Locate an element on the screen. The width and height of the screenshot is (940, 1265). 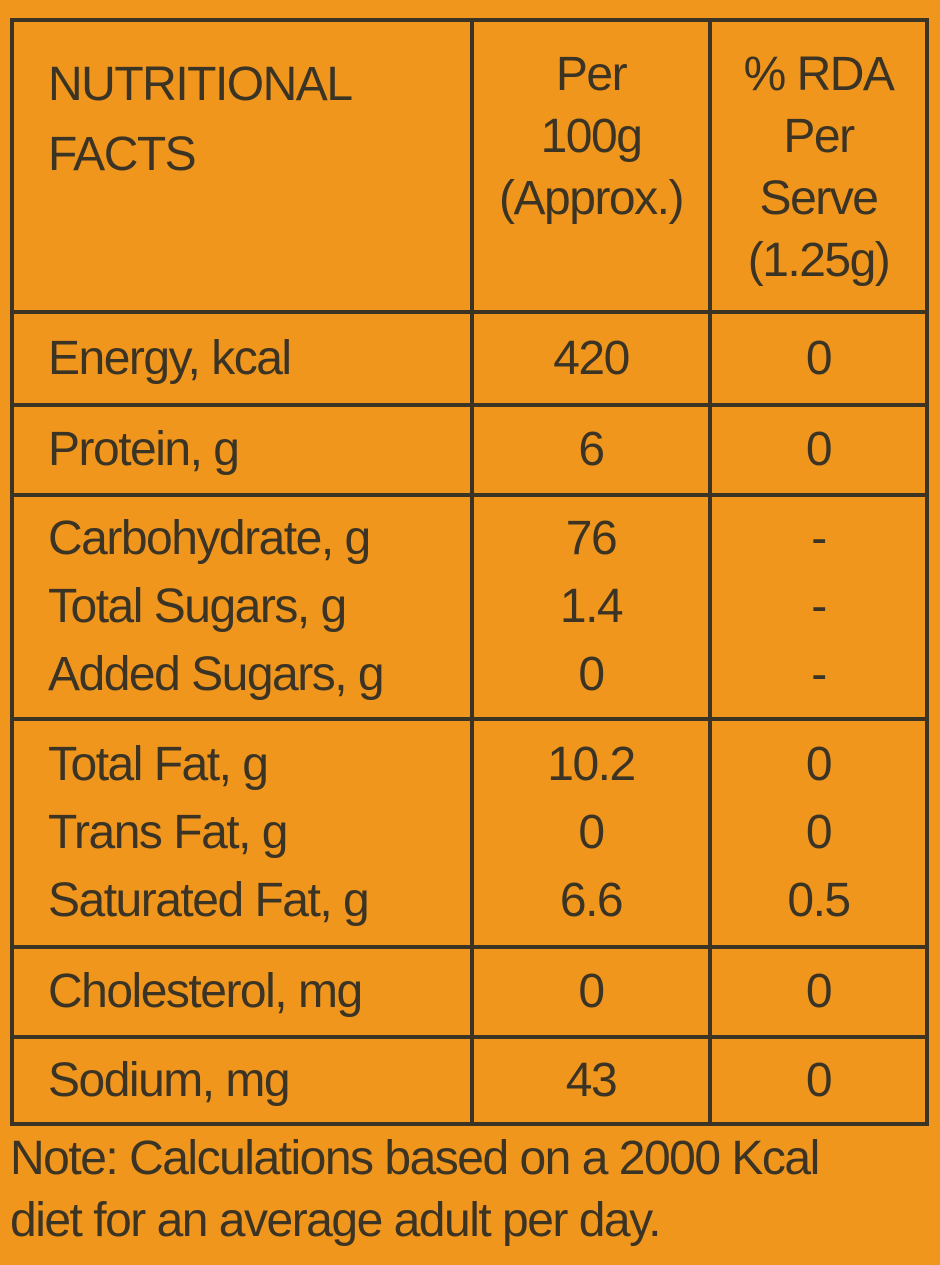
cell-line: Added Sugars, g is located at coordinates (216, 674).